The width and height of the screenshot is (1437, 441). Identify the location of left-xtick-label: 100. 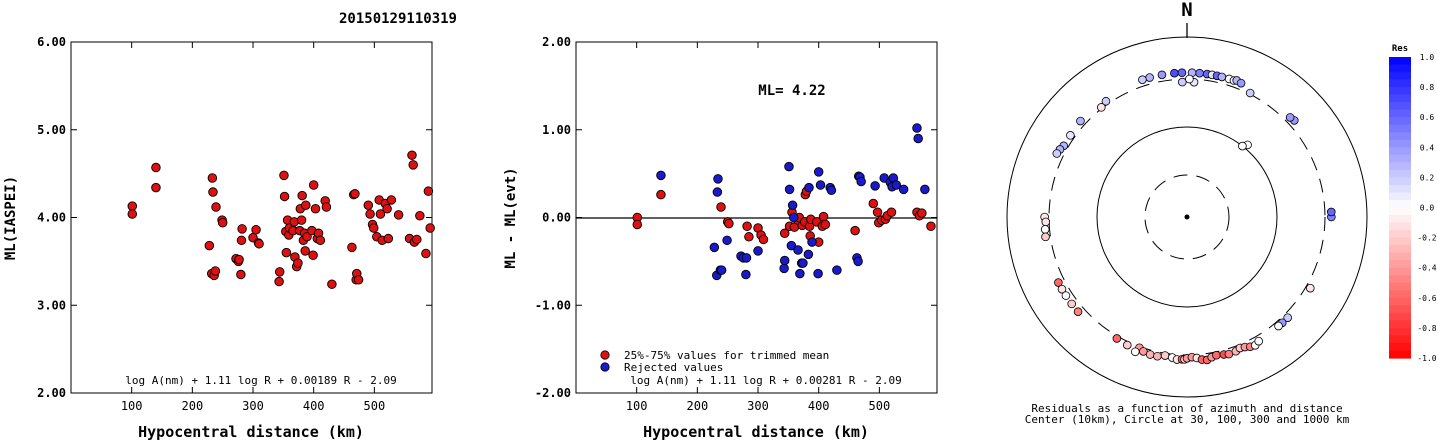
(132, 406).